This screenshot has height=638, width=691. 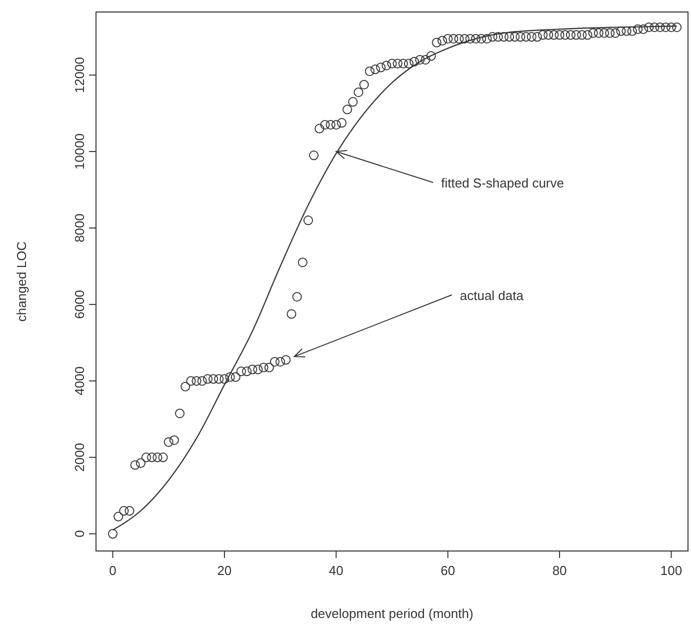 I want to click on x-tick-label: 0, so click(x=112, y=570).